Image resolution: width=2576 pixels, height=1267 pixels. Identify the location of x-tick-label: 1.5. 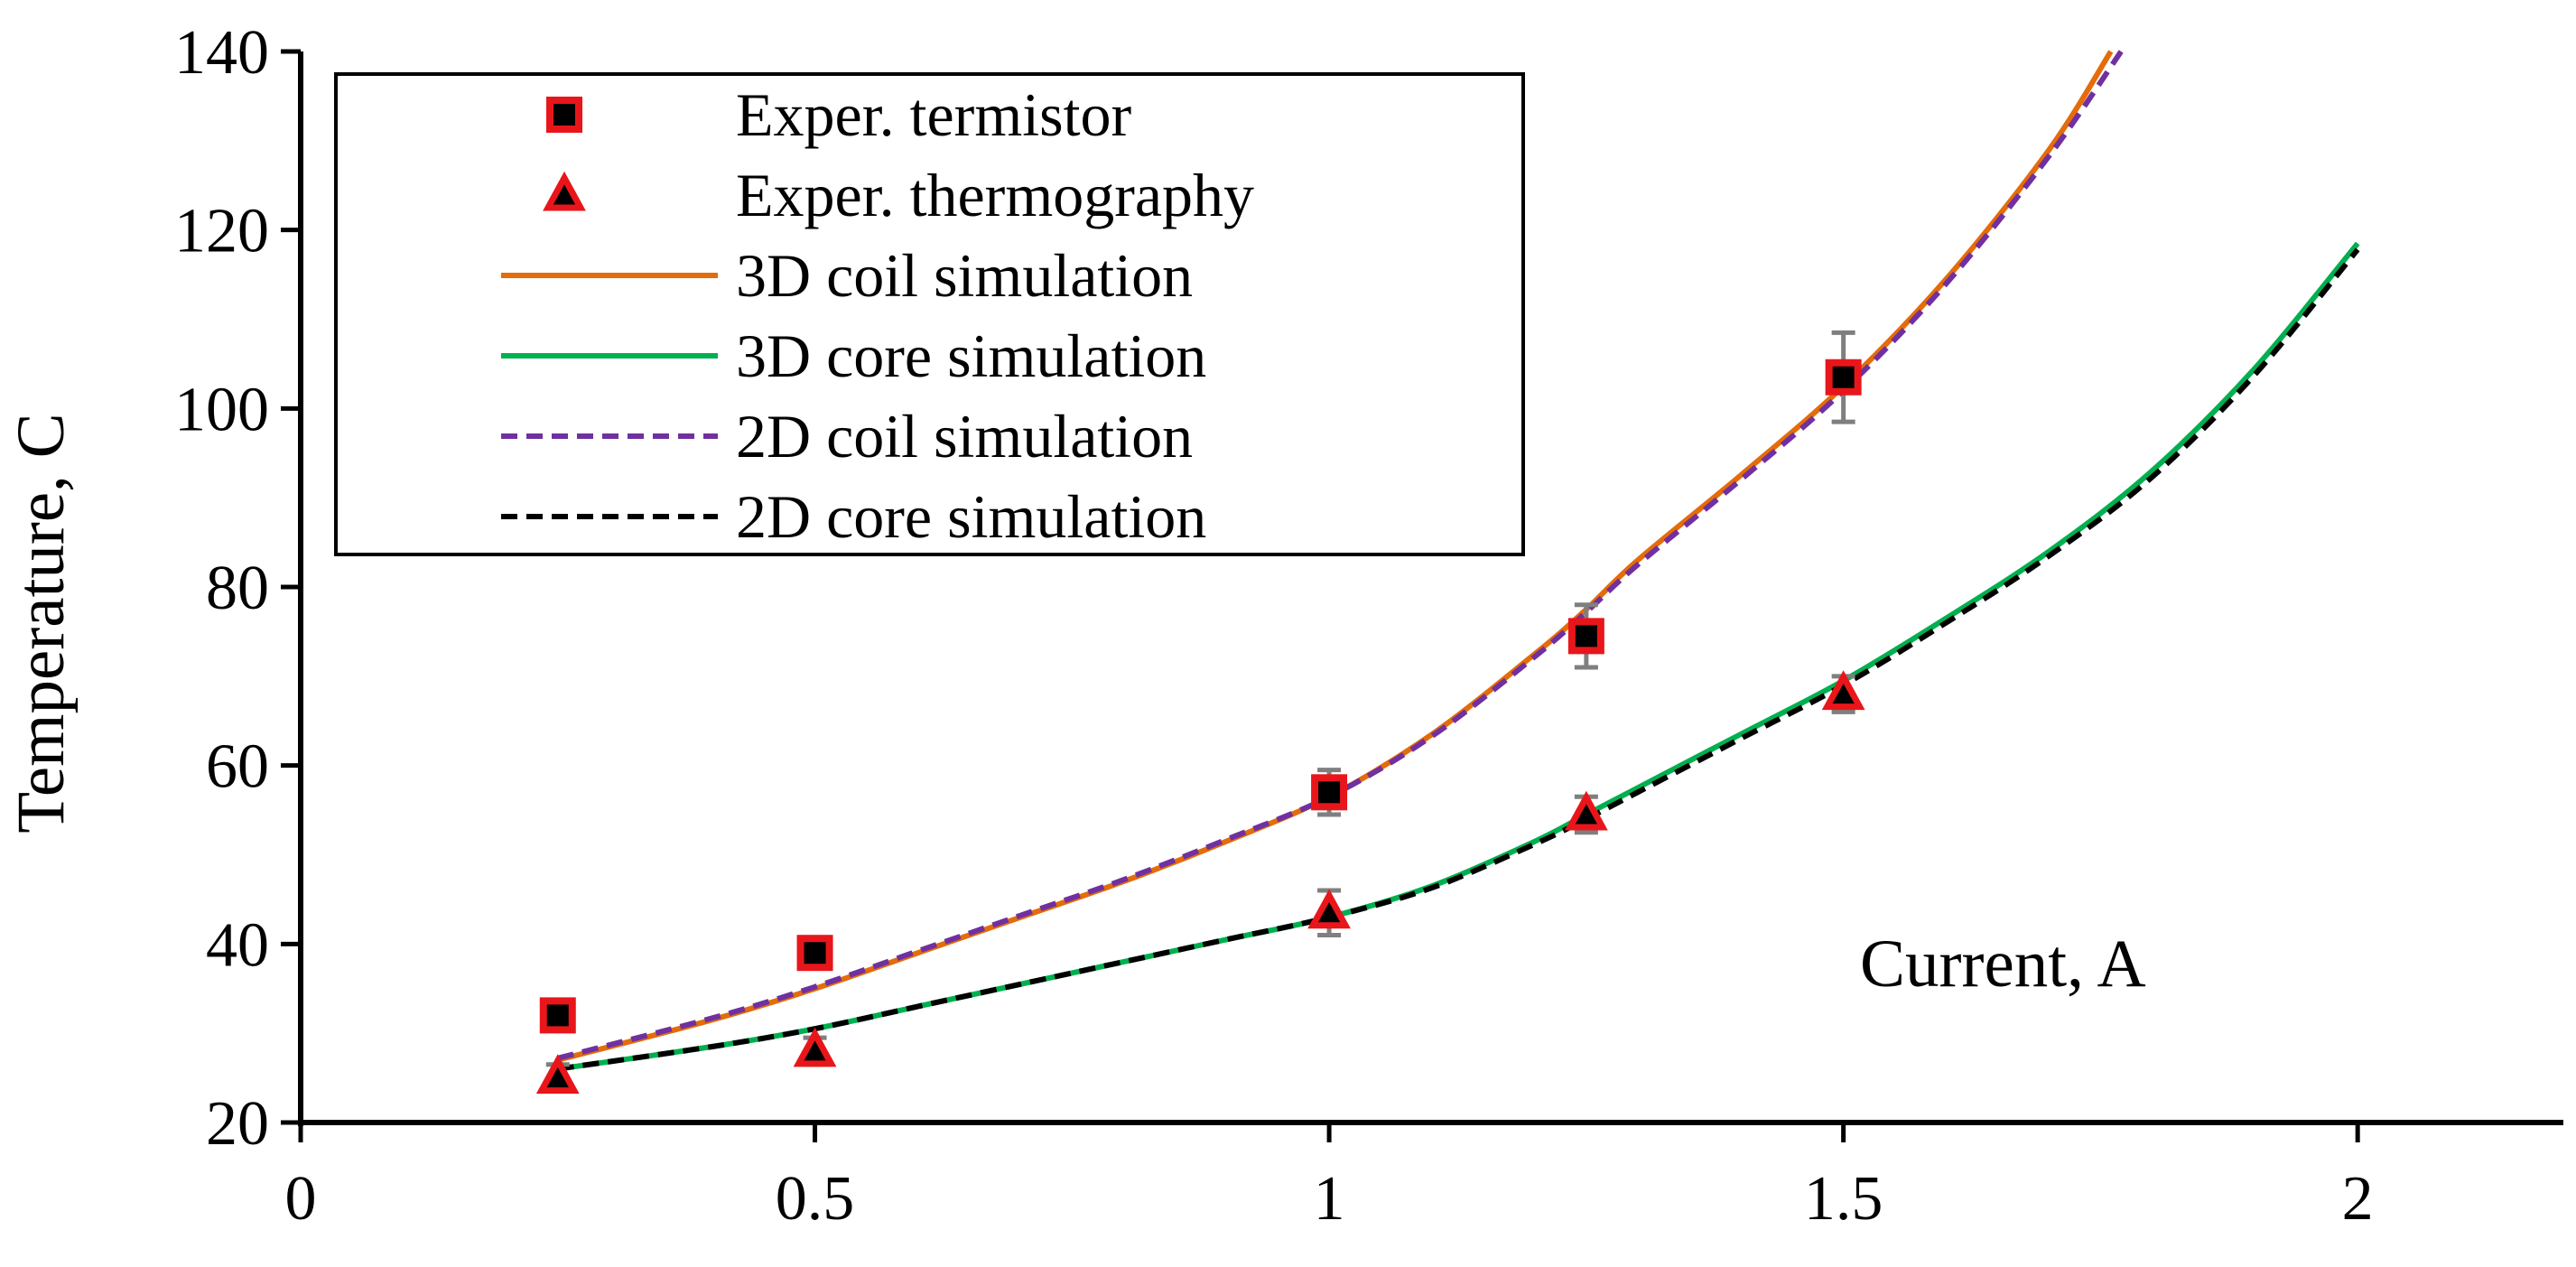
(1843, 1199).